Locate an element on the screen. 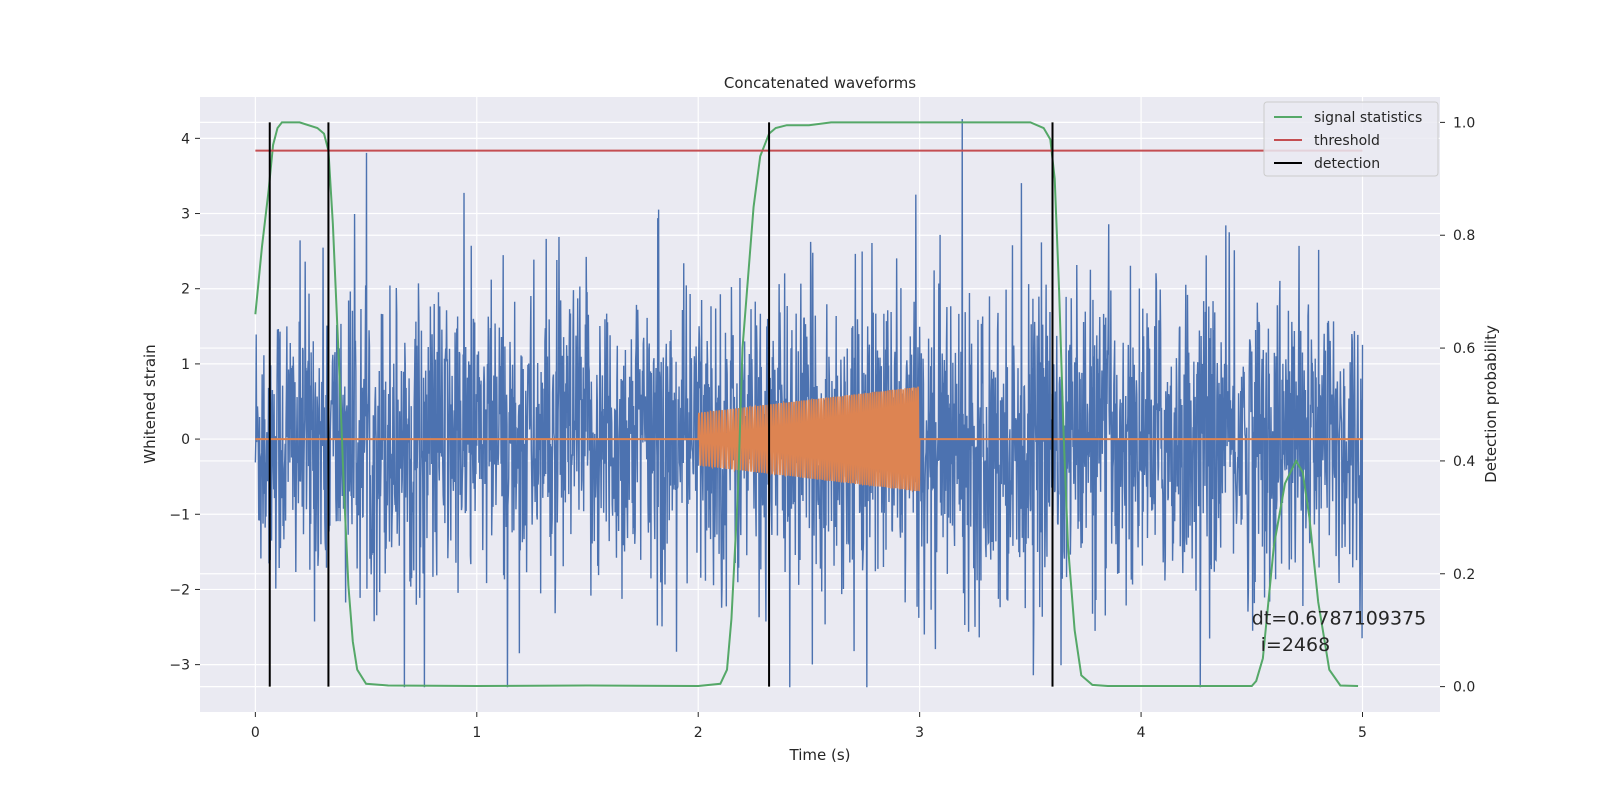 The image size is (1600, 800). x-tick-label: 0 is located at coordinates (255, 733).